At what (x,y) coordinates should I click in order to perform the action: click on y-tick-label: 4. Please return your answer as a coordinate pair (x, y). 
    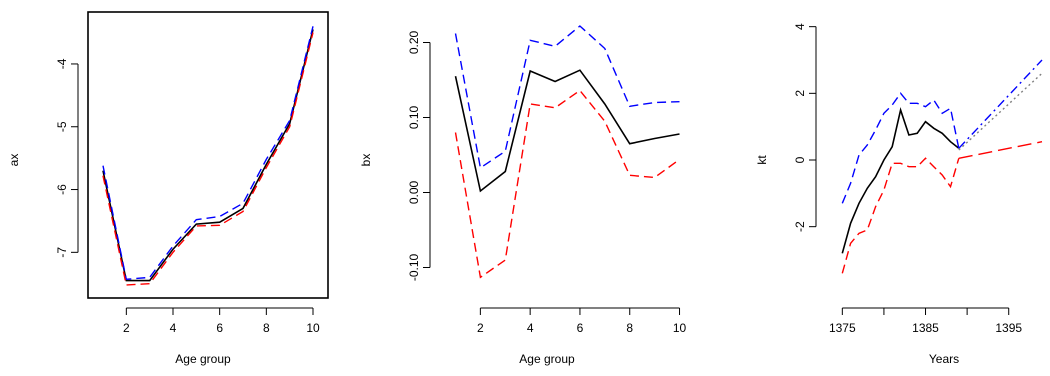
    Looking at the image, I should click on (800, 26).